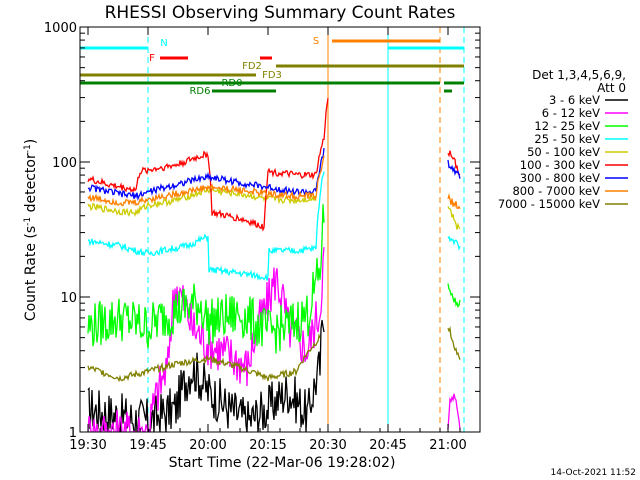 Image resolution: width=640 pixels, height=480 pixels. I want to click on x-tick-label-3: 20:15, so click(267, 445).